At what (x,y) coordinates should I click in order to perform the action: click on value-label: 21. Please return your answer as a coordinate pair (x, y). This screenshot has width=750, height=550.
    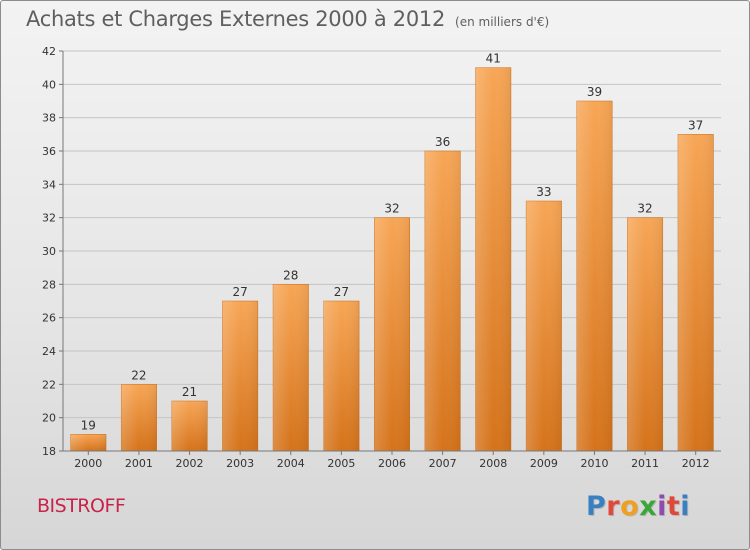
    Looking at the image, I should click on (189, 392).